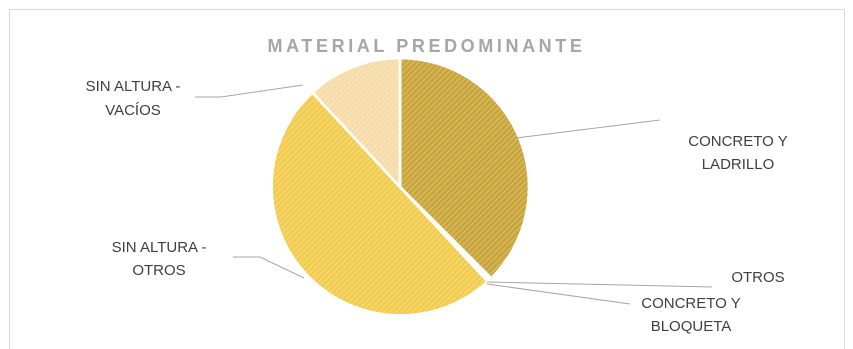 The height and width of the screenshot is (349, 853). What do you see at coordinates (426, 46) in the screenshot?
I see `chart-title: MATERIAL PREDOMINANTE` at bounding box center [426, 46].